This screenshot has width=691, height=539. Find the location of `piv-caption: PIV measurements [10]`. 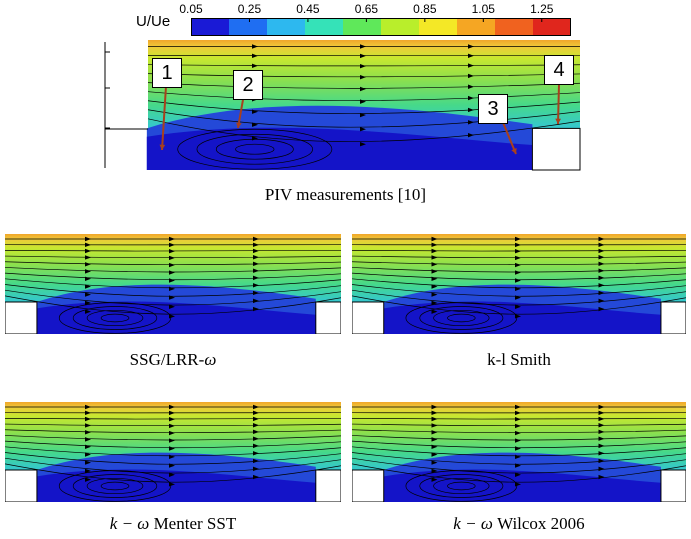

piv-caption: PIV measurements [10] is located at coordinates (345, 194).